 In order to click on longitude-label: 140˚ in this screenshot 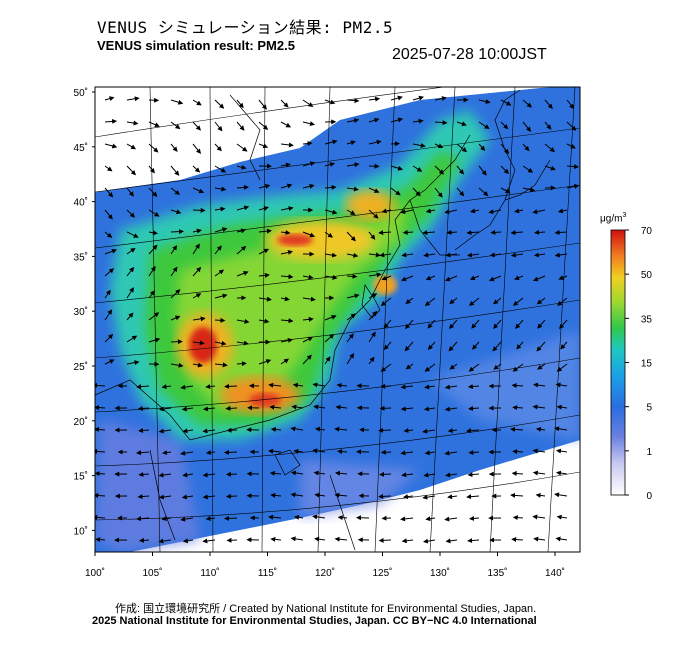, I will do `click(555, 573)`.